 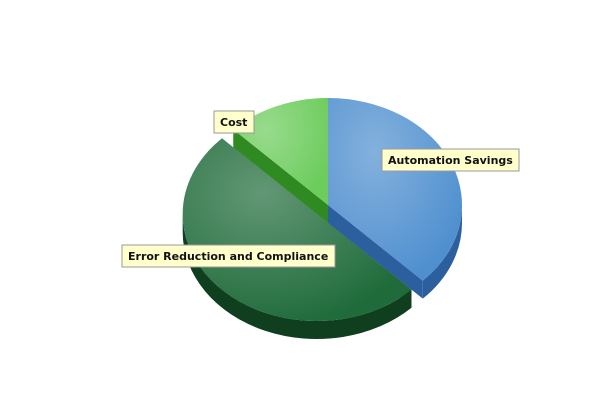 I want to click on pie-label-box-error-reduction-and-compliance, so click(x=228, y=256).